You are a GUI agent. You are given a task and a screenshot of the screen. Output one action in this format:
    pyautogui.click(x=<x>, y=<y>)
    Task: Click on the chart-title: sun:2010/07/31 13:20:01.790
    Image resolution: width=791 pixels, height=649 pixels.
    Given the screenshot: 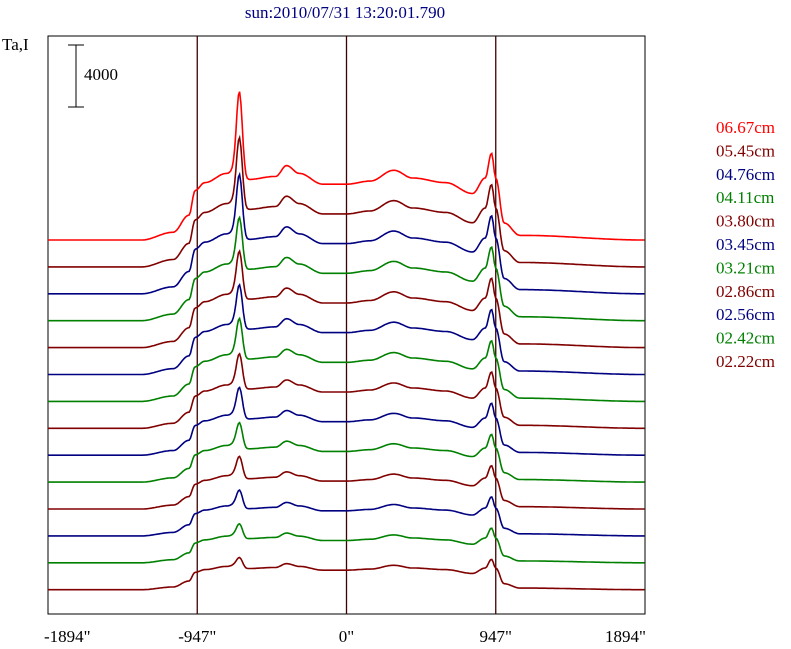 What is the action you would take?
    pyautogui.click(x=345, y=12)
    